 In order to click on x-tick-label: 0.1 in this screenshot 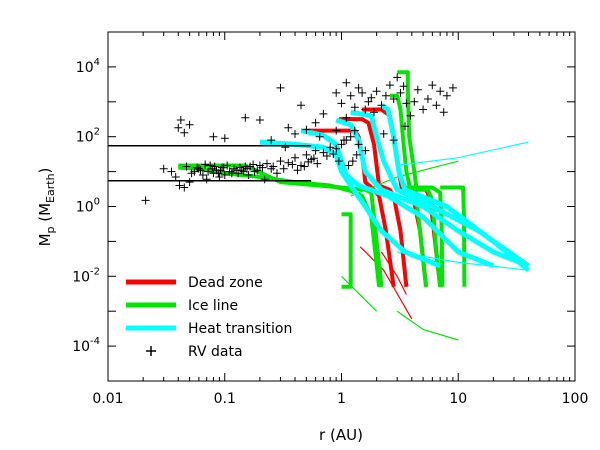, I will do `click(225, 399)`.